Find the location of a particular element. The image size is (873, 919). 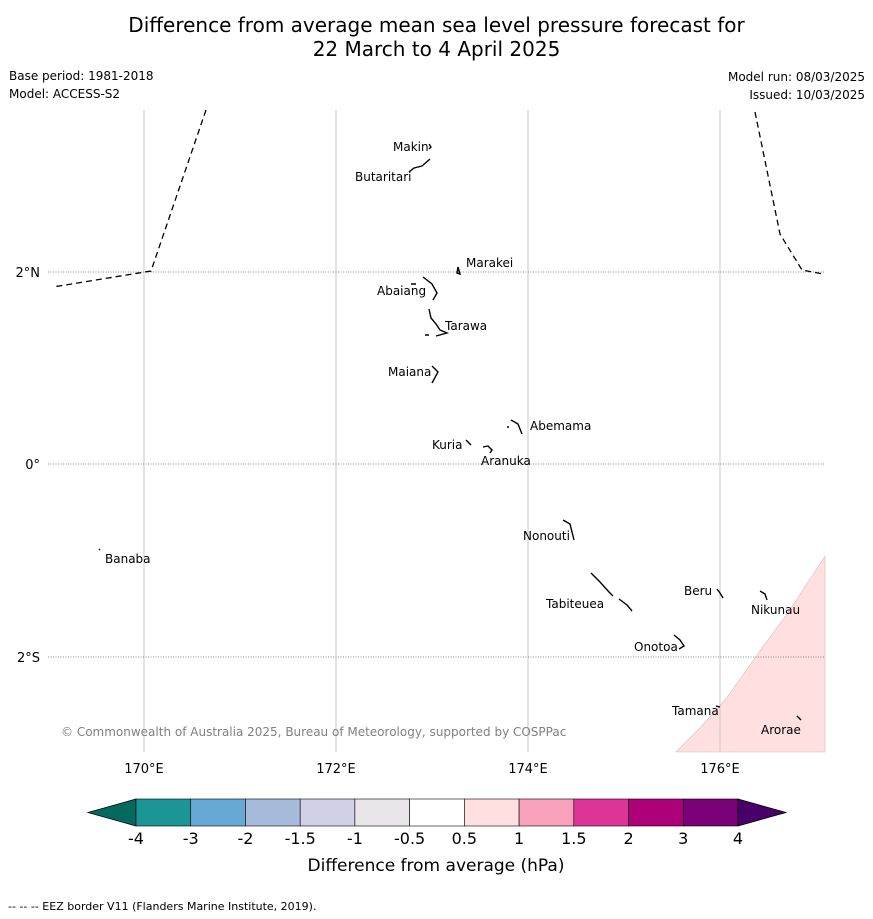

island-label-arorae: Arorae is located at coordinates (781, 730).